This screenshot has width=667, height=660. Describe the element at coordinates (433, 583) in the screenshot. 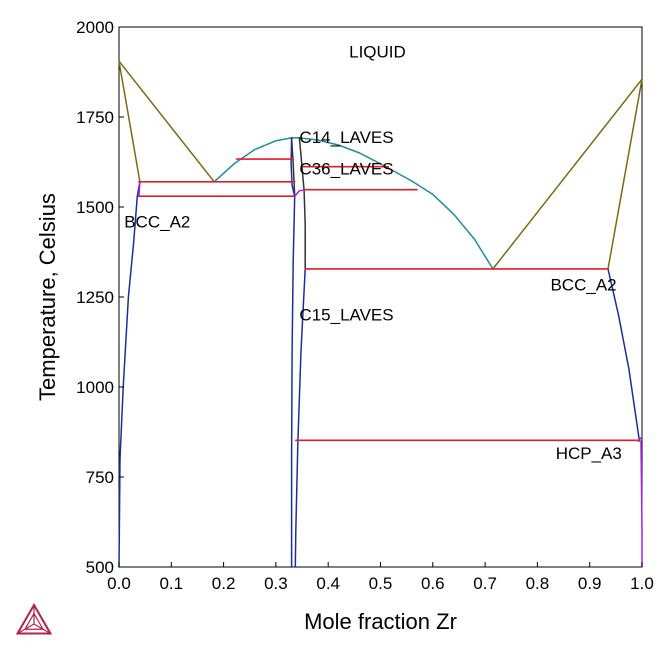

I see `x-tick-label: 0.6` at that location.